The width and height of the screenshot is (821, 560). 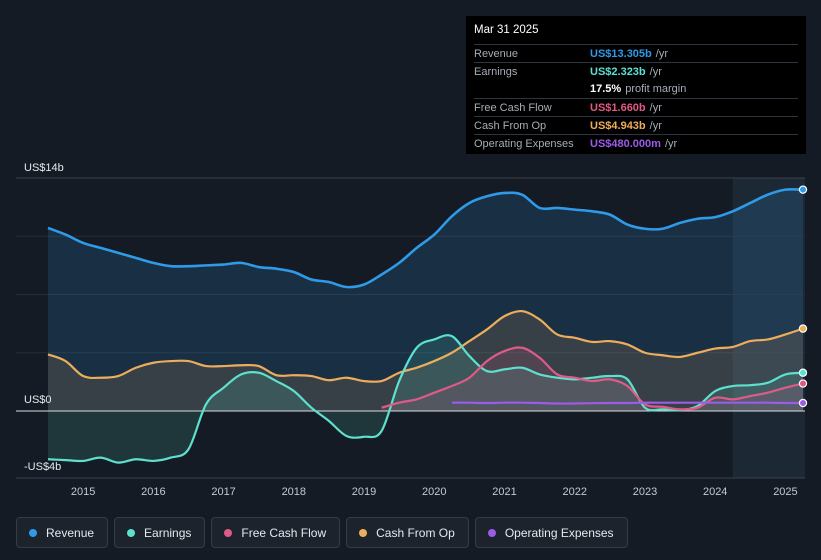 What do you see at coordinates (715, 492) in the screenshot?
I see `x-tick-label: 2024` at bounding box center [715, 492].